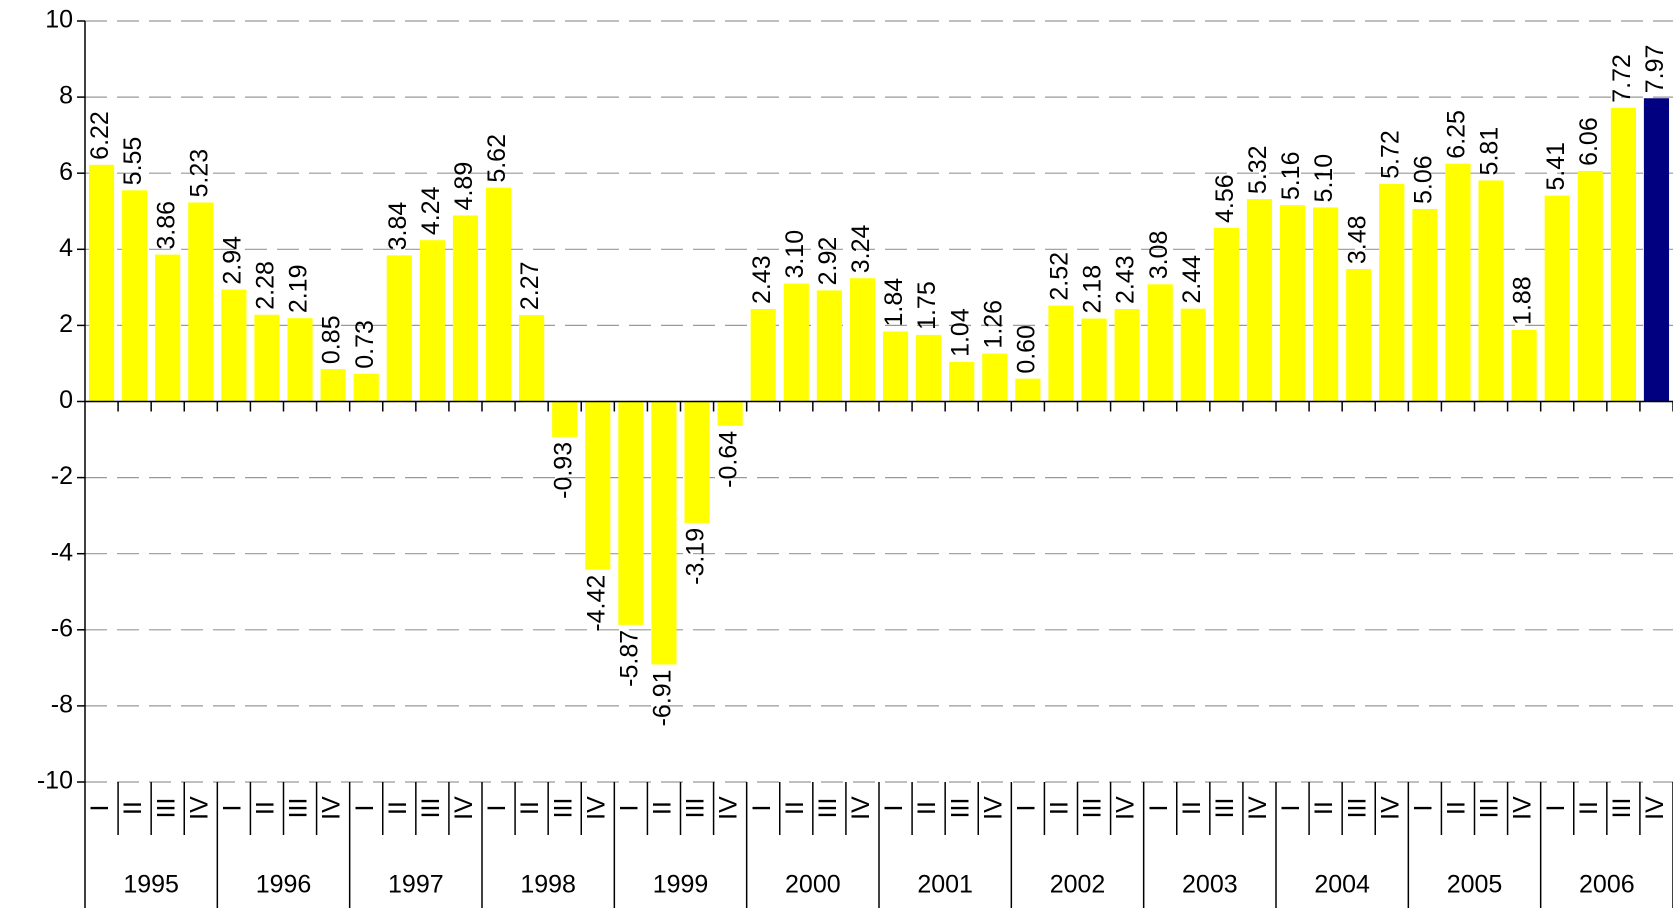 The image size is (1673, 908). Describe the element at coordinates (1026, 349) in the screenshot. I see `value-label: 0.60` at that location.